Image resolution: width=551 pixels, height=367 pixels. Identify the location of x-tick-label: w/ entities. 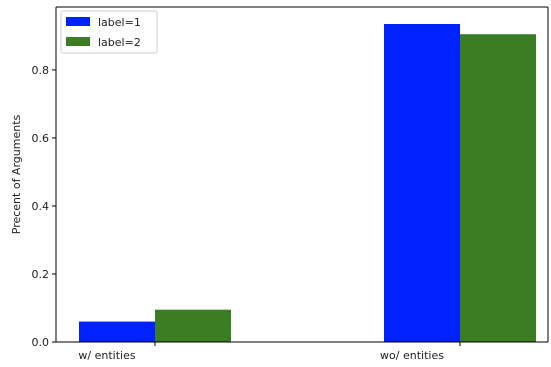
(106, 355).